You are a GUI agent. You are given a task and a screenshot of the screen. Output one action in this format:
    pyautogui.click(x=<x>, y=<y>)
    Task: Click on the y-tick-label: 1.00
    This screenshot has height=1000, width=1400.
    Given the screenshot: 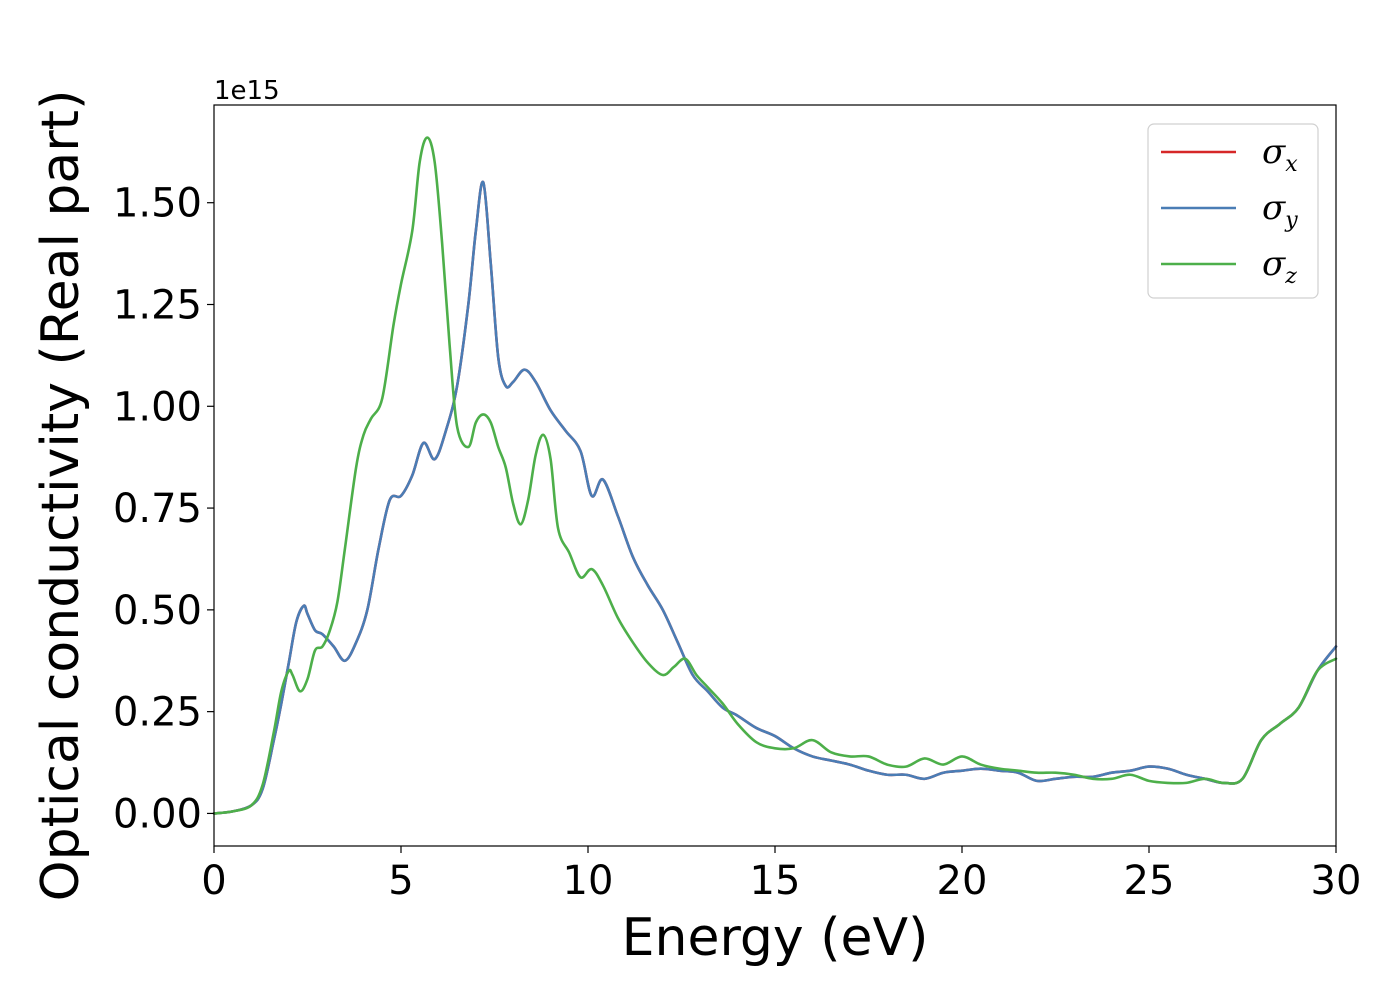 What is the action you would take?
    pyautogui.click(x=157, y=407)
    